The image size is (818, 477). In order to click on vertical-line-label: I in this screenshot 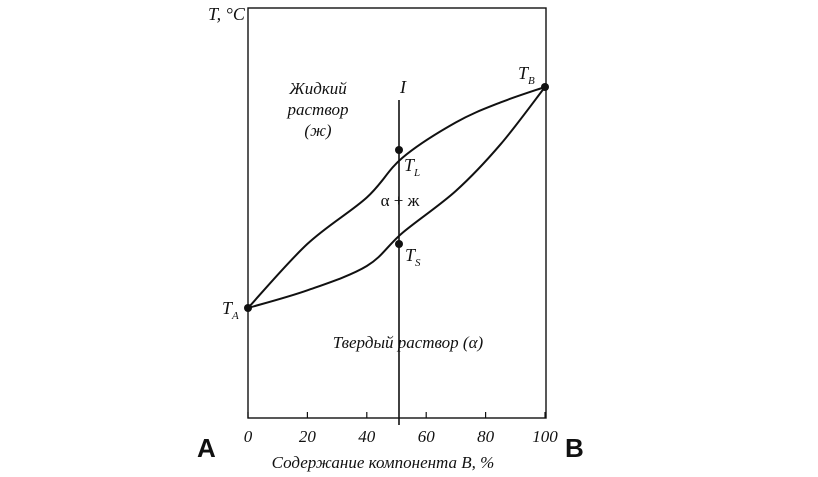, I will do `click(403, 87)`.